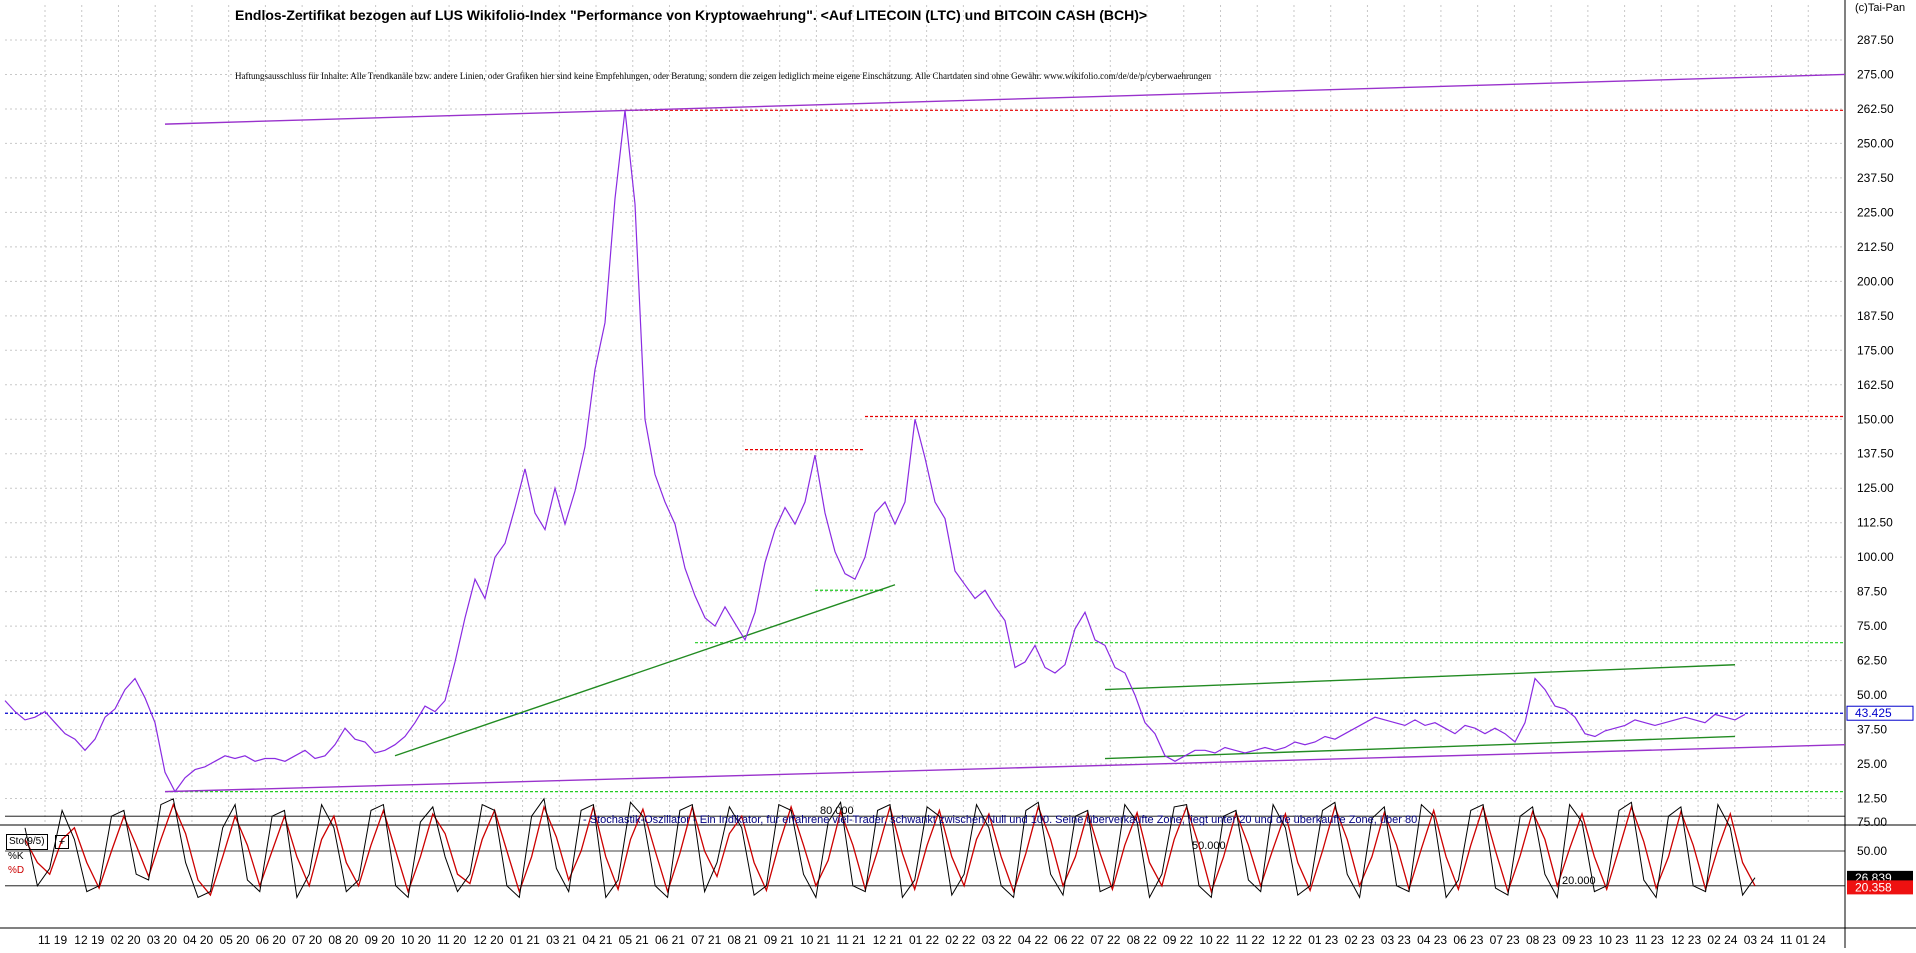 The image size is (1916, 953). I want to click on x-tick-label: 01 23, so click(1323, 940).